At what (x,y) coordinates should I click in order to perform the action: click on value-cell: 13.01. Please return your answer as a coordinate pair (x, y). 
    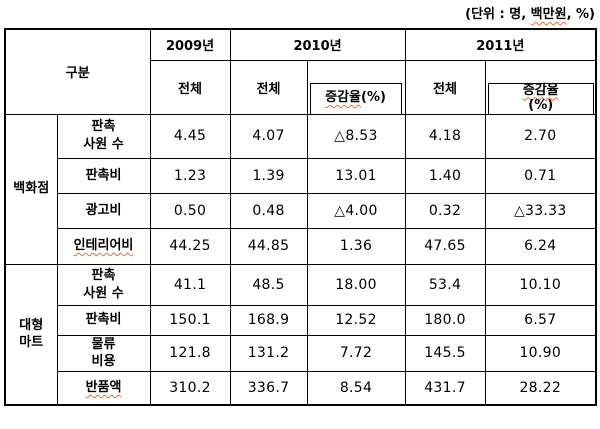
    Looking at the image, I should click on (356, 175).